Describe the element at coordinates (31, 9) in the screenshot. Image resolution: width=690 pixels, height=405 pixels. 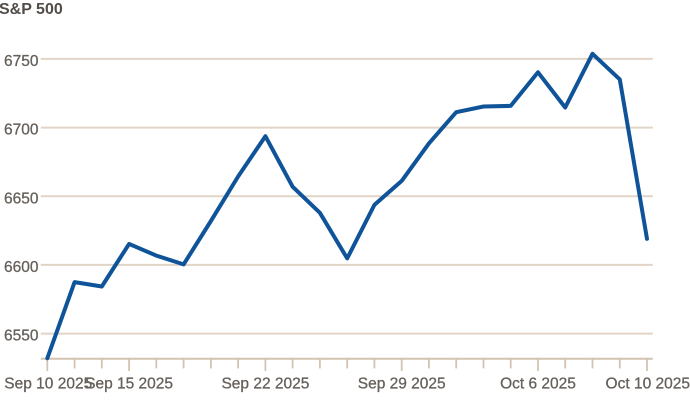
I see `svg-text: S&P 500` at that location.